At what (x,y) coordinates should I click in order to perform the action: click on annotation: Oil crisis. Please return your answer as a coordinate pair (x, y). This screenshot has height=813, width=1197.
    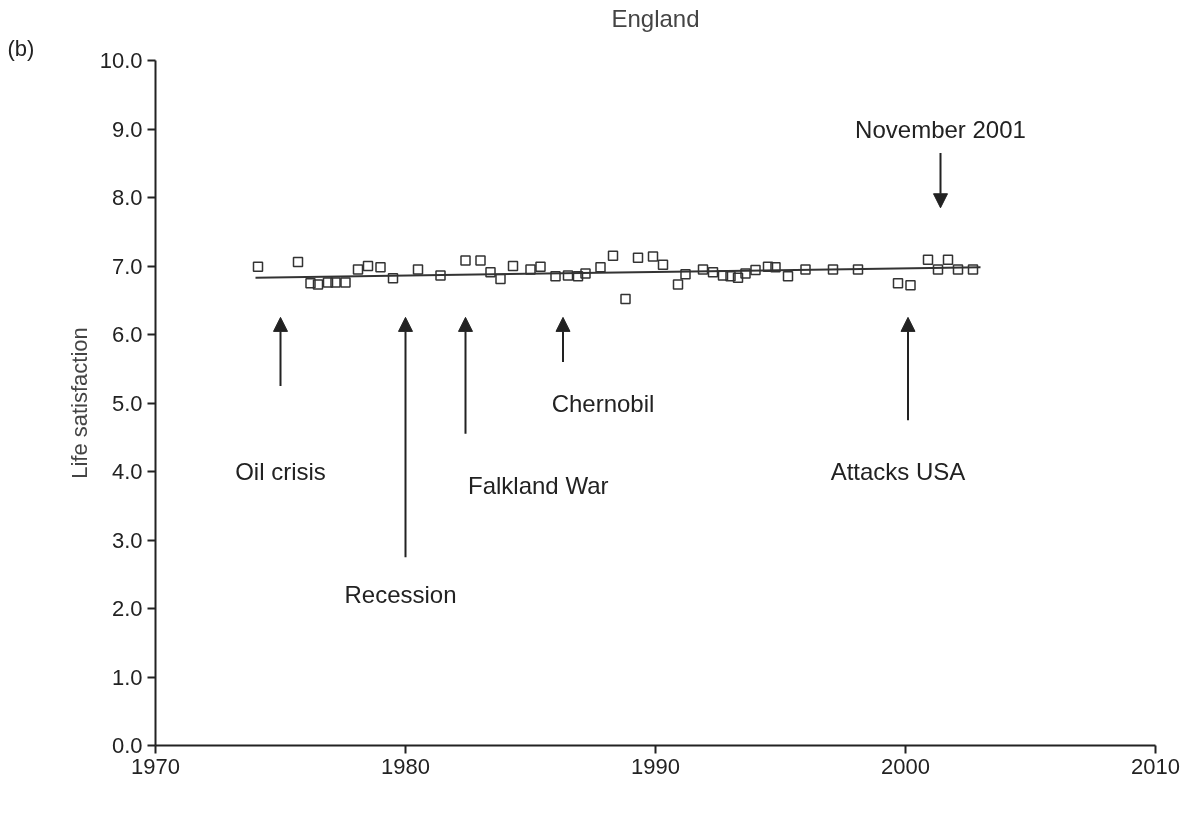
    Looking at the image, I should click on (280, 471).